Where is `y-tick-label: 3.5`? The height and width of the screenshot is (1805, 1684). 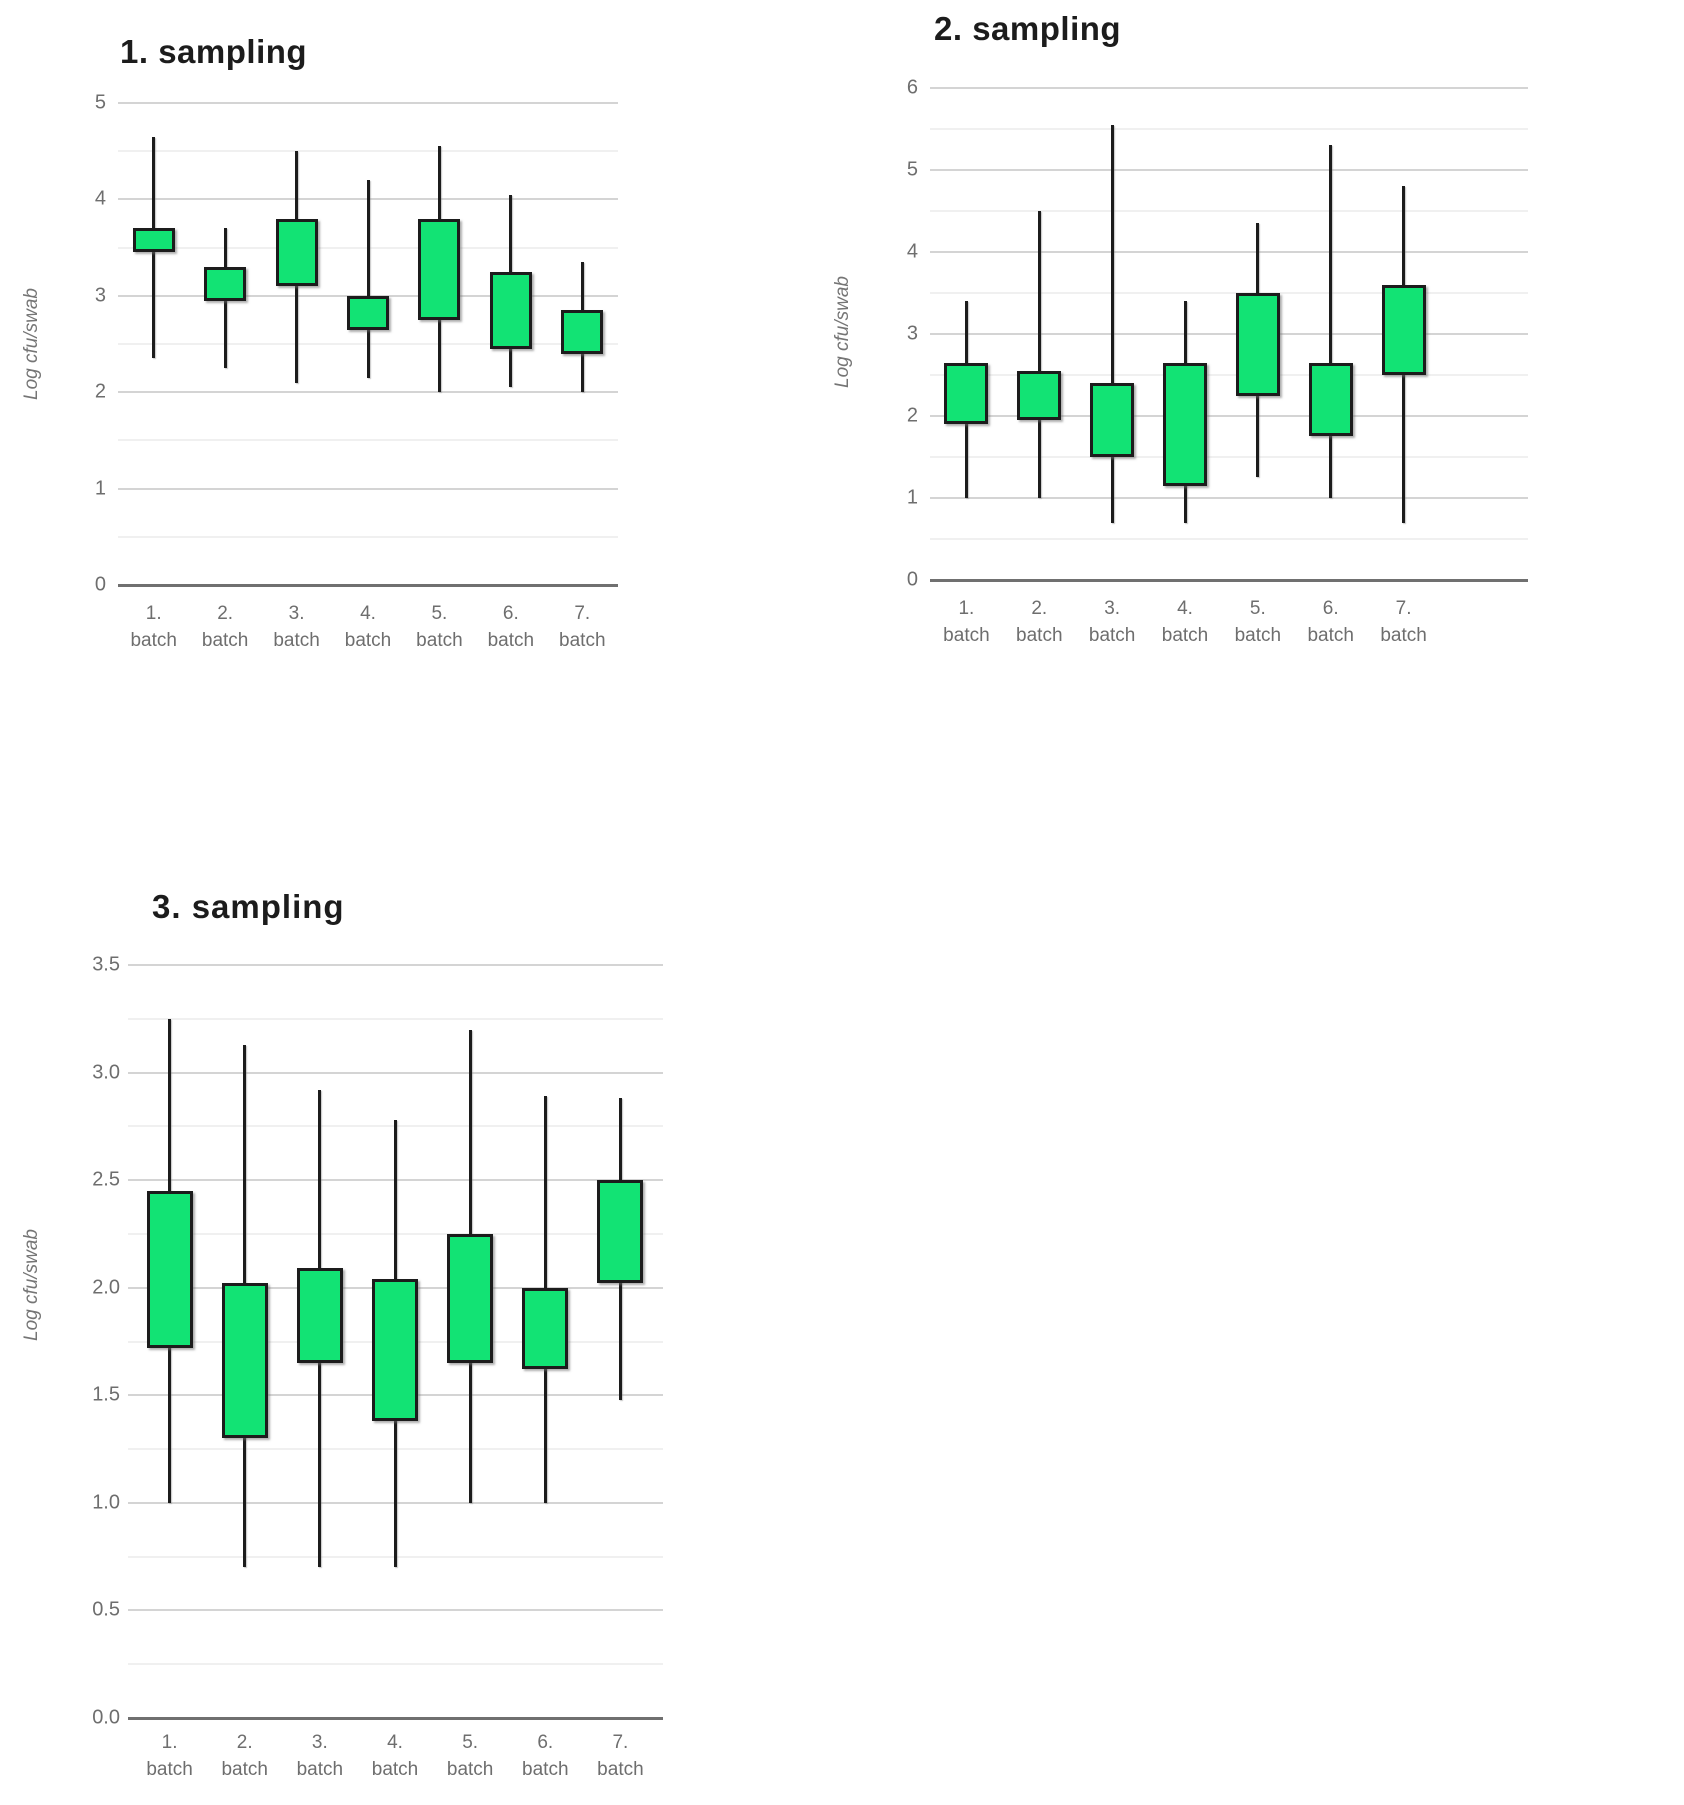 y-tick-label: 3.5 is located at coordinates (106, 964).